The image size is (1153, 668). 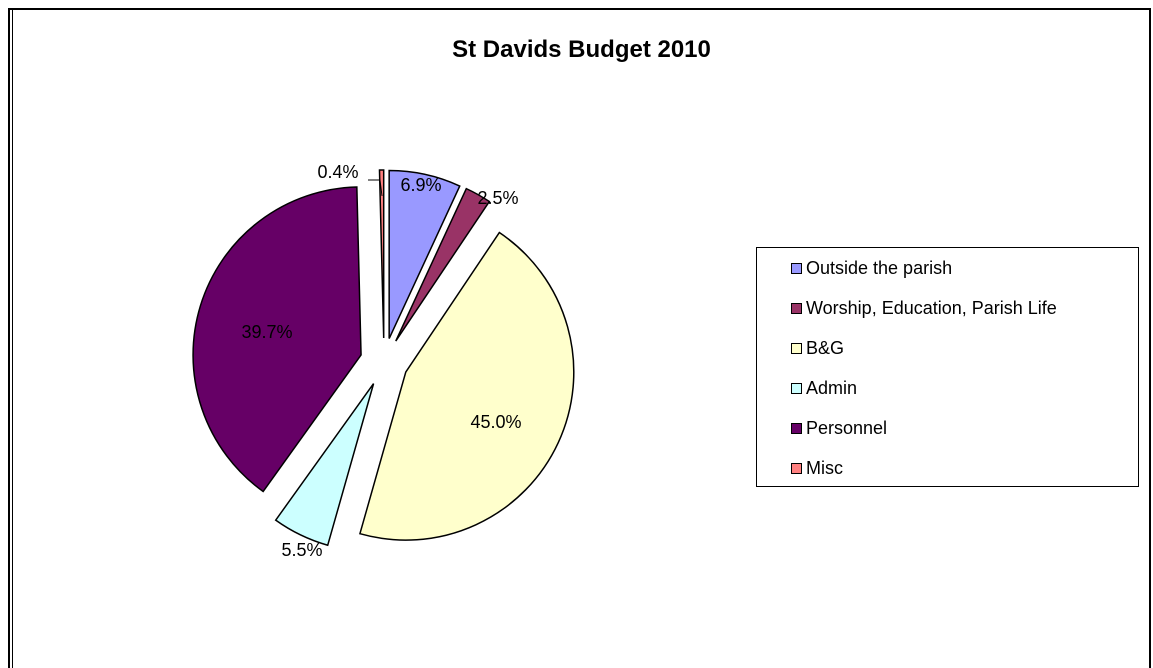 I want to click on pie-slice-misc, so click(x=381, y=254).